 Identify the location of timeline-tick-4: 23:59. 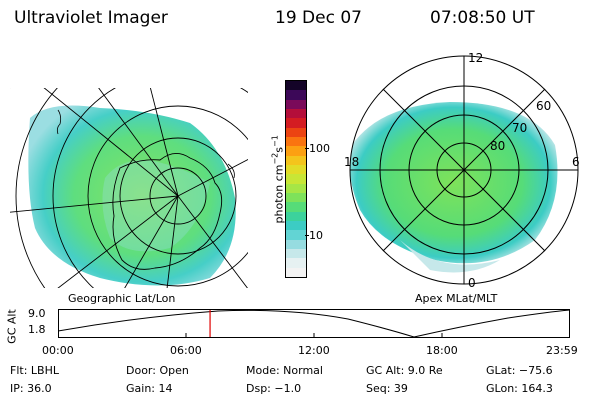
(562, 350).